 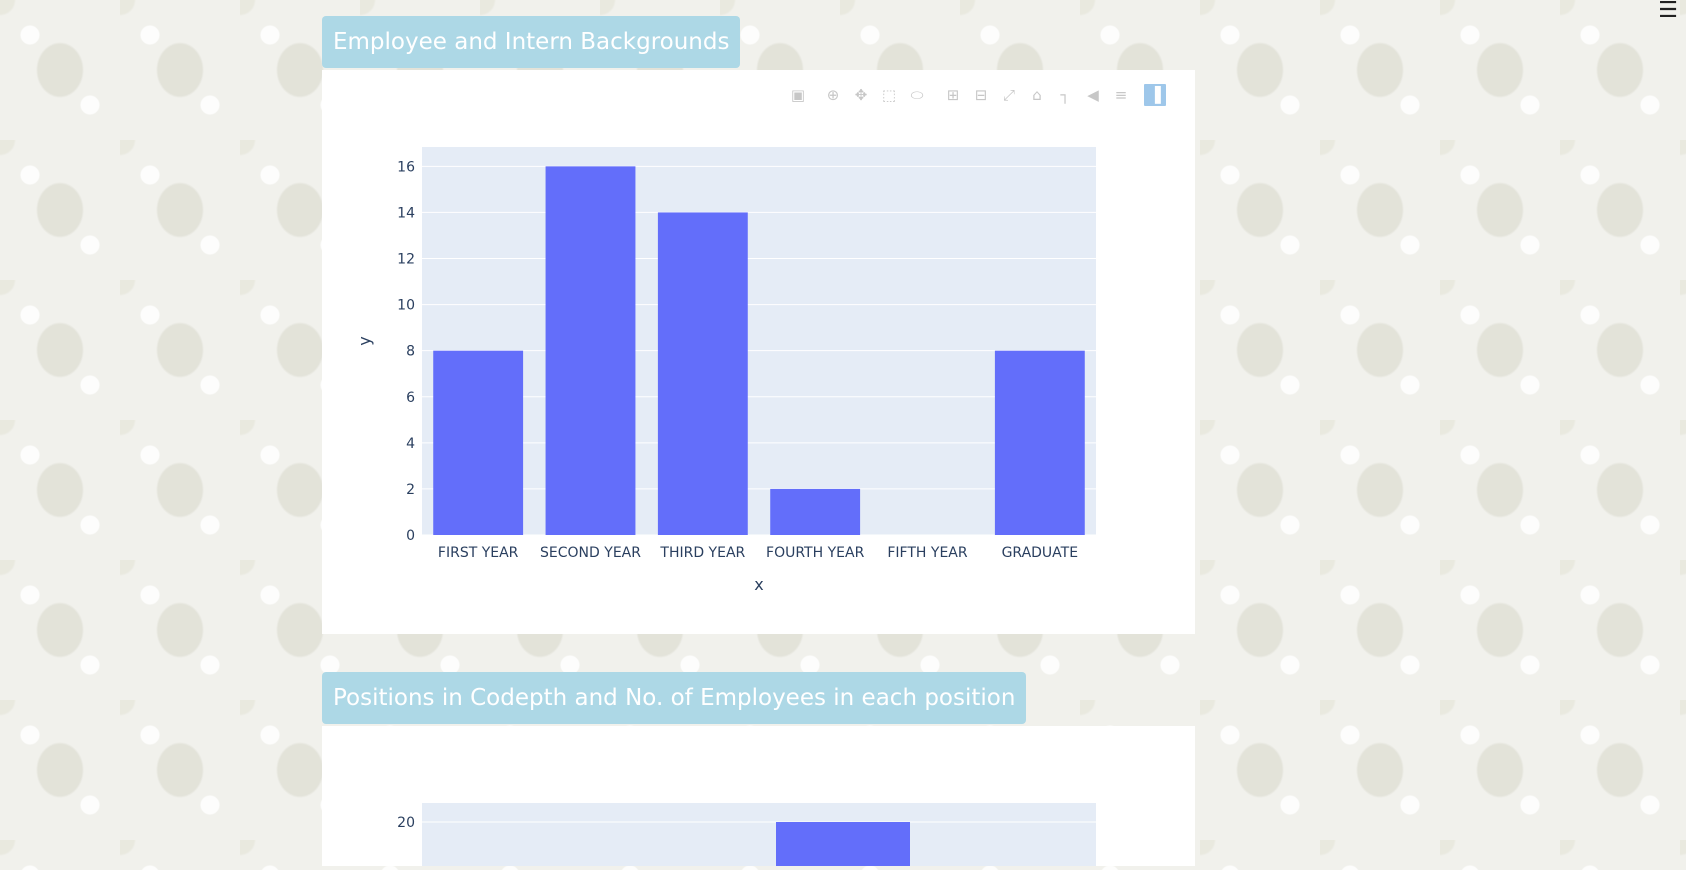 I want to click on bar-graduate, so click(x=1039, y=442).